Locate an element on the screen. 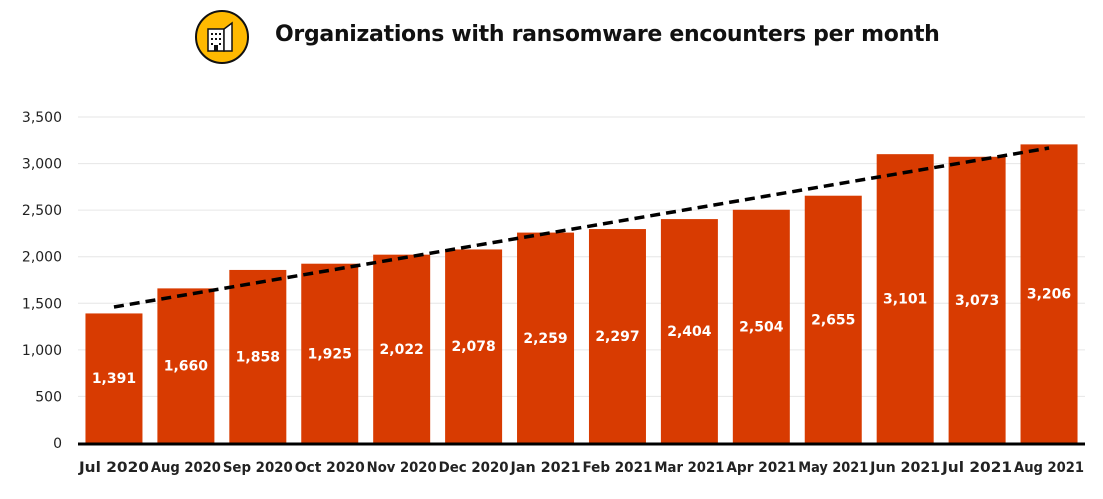  y-tick-label: 500 is located at coordinates (48, 397).